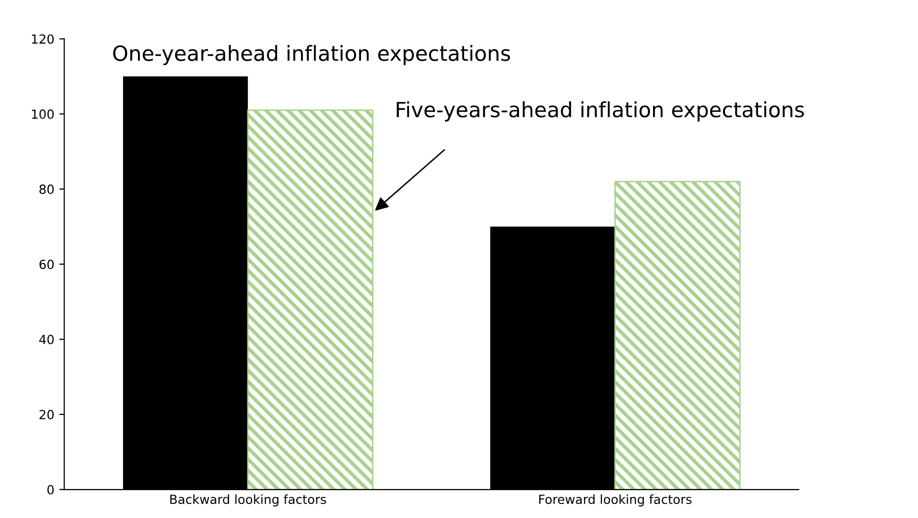  What do you see at coordinates (43, 114) in the screenshot?
I see `y-tick-label: 100` at bounding box center [43, 114].